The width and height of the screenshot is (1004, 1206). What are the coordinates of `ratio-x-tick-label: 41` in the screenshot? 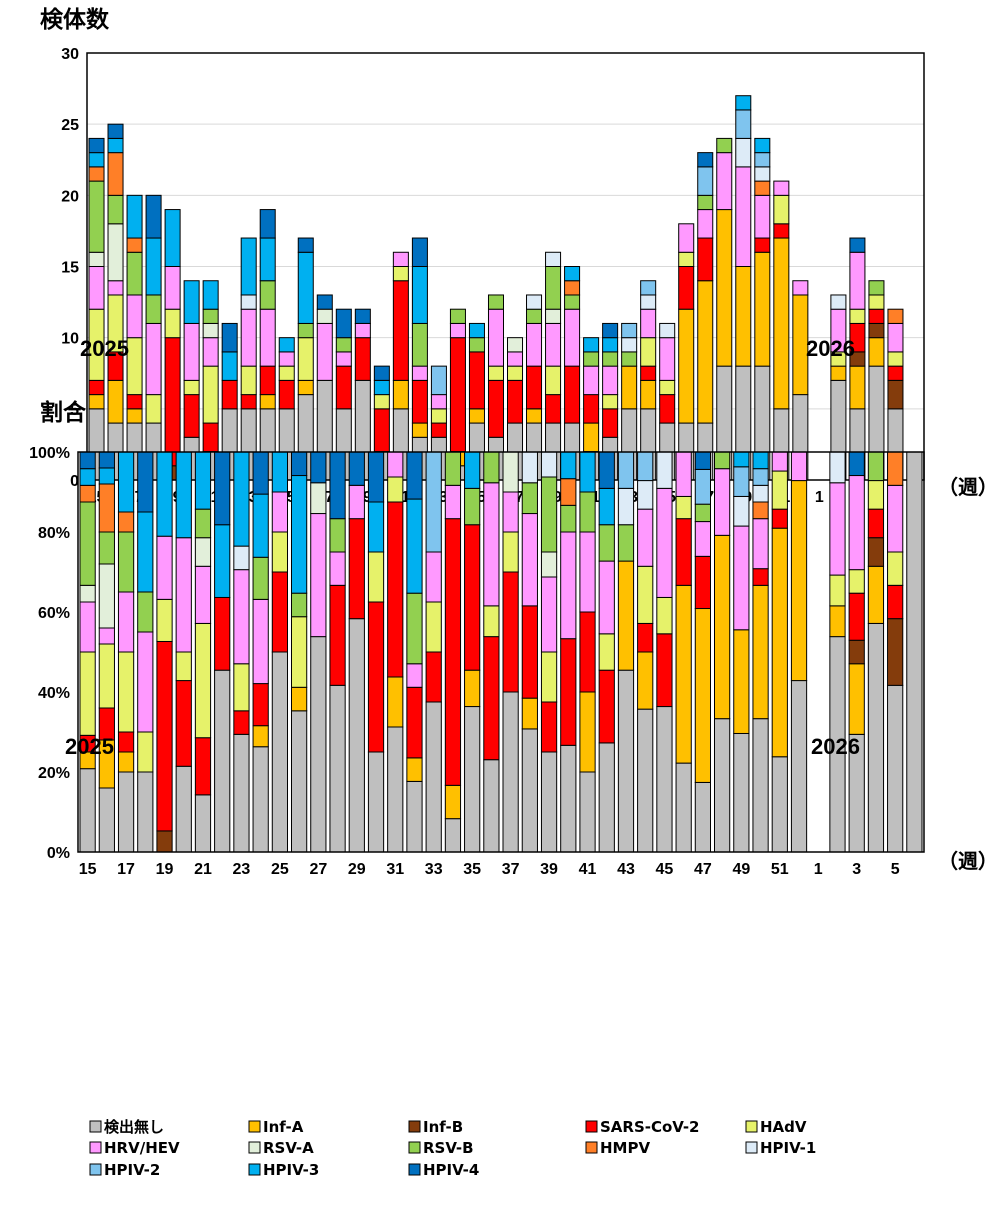 It's located at (588, 869).